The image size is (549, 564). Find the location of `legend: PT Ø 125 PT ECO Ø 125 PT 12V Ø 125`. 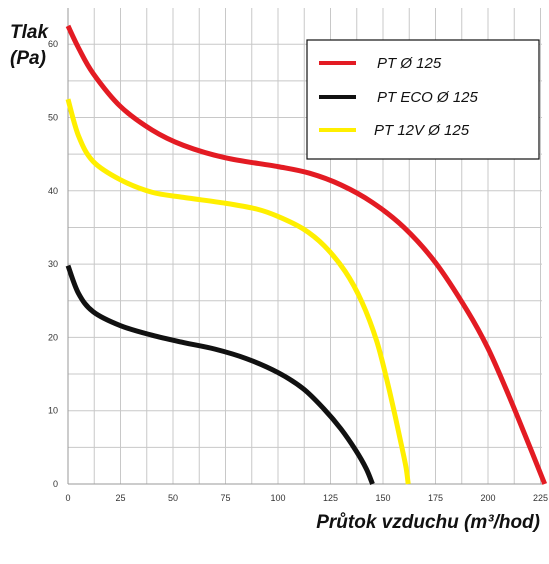

legend: PT Ø 125 PT ECO Ø 125 PT 12V Ø 125 is located at coordinates (423, 99).